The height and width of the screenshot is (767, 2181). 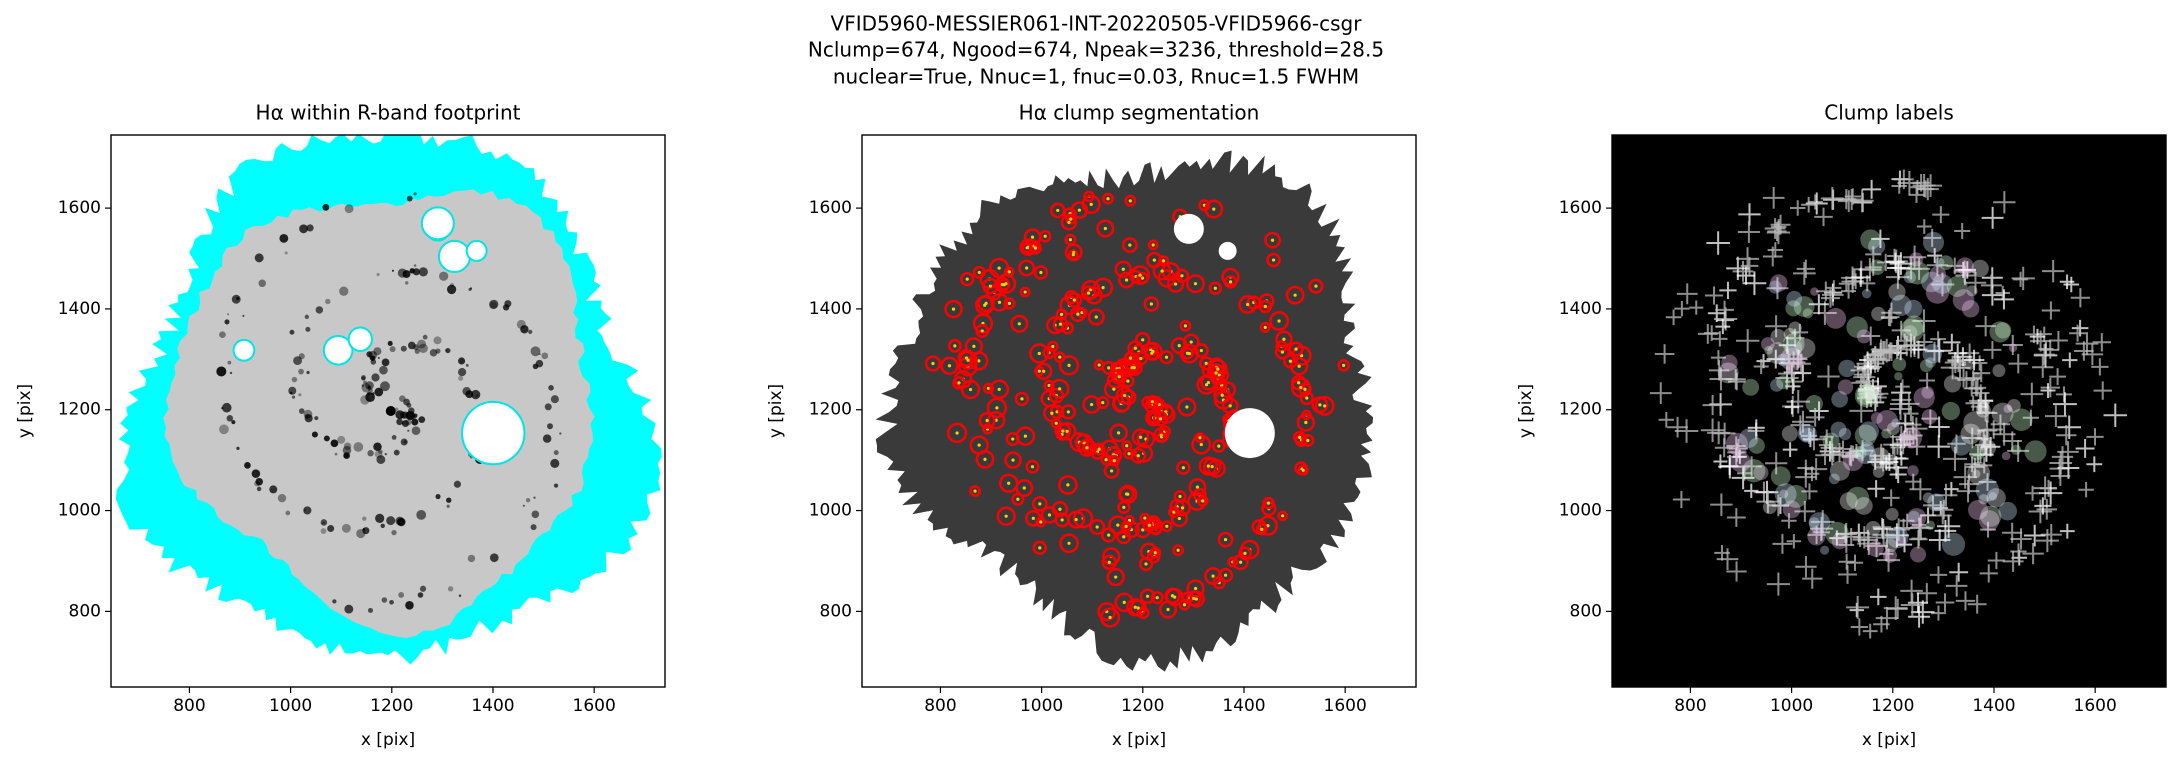 I want to click on y-tick-label: 800, so click(x=1586, y=611).